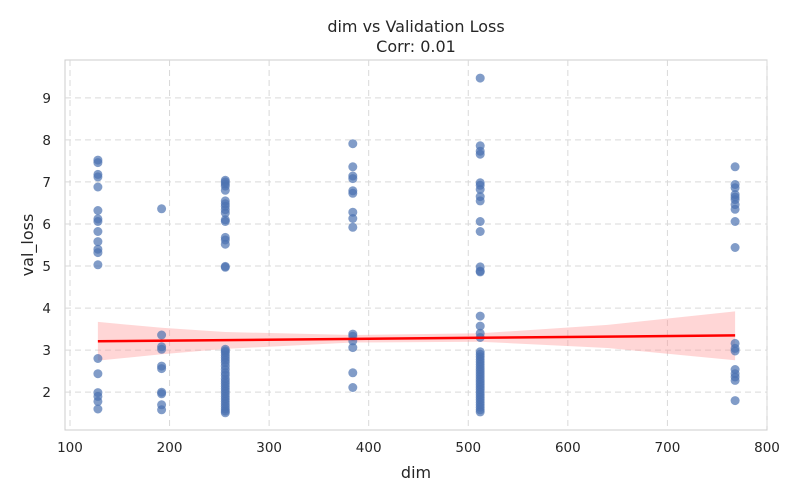 The width and height of the screenshot is (800, 500). I want to click on x-tick-label: 800, so click(767, 448).